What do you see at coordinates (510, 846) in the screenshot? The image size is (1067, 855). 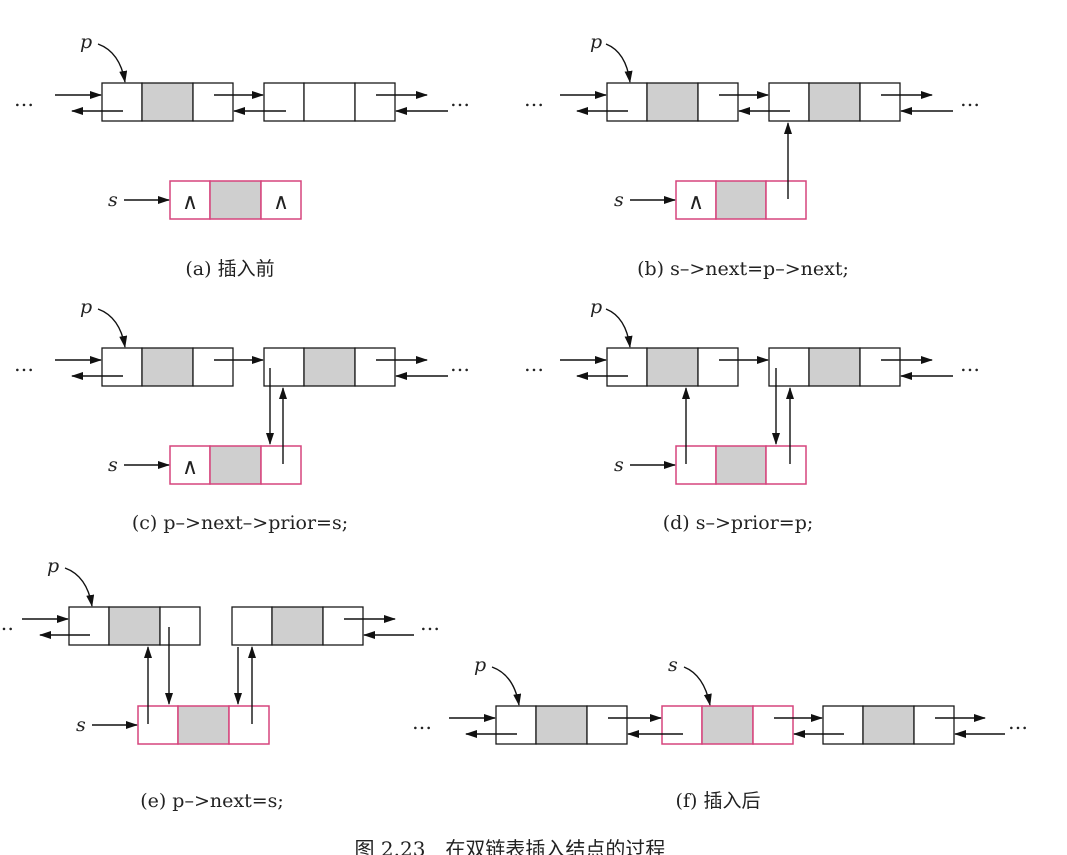 I see `figure-caption: 图 2.23 在双链表插入结点的过程` at bounding box center [510, 846].